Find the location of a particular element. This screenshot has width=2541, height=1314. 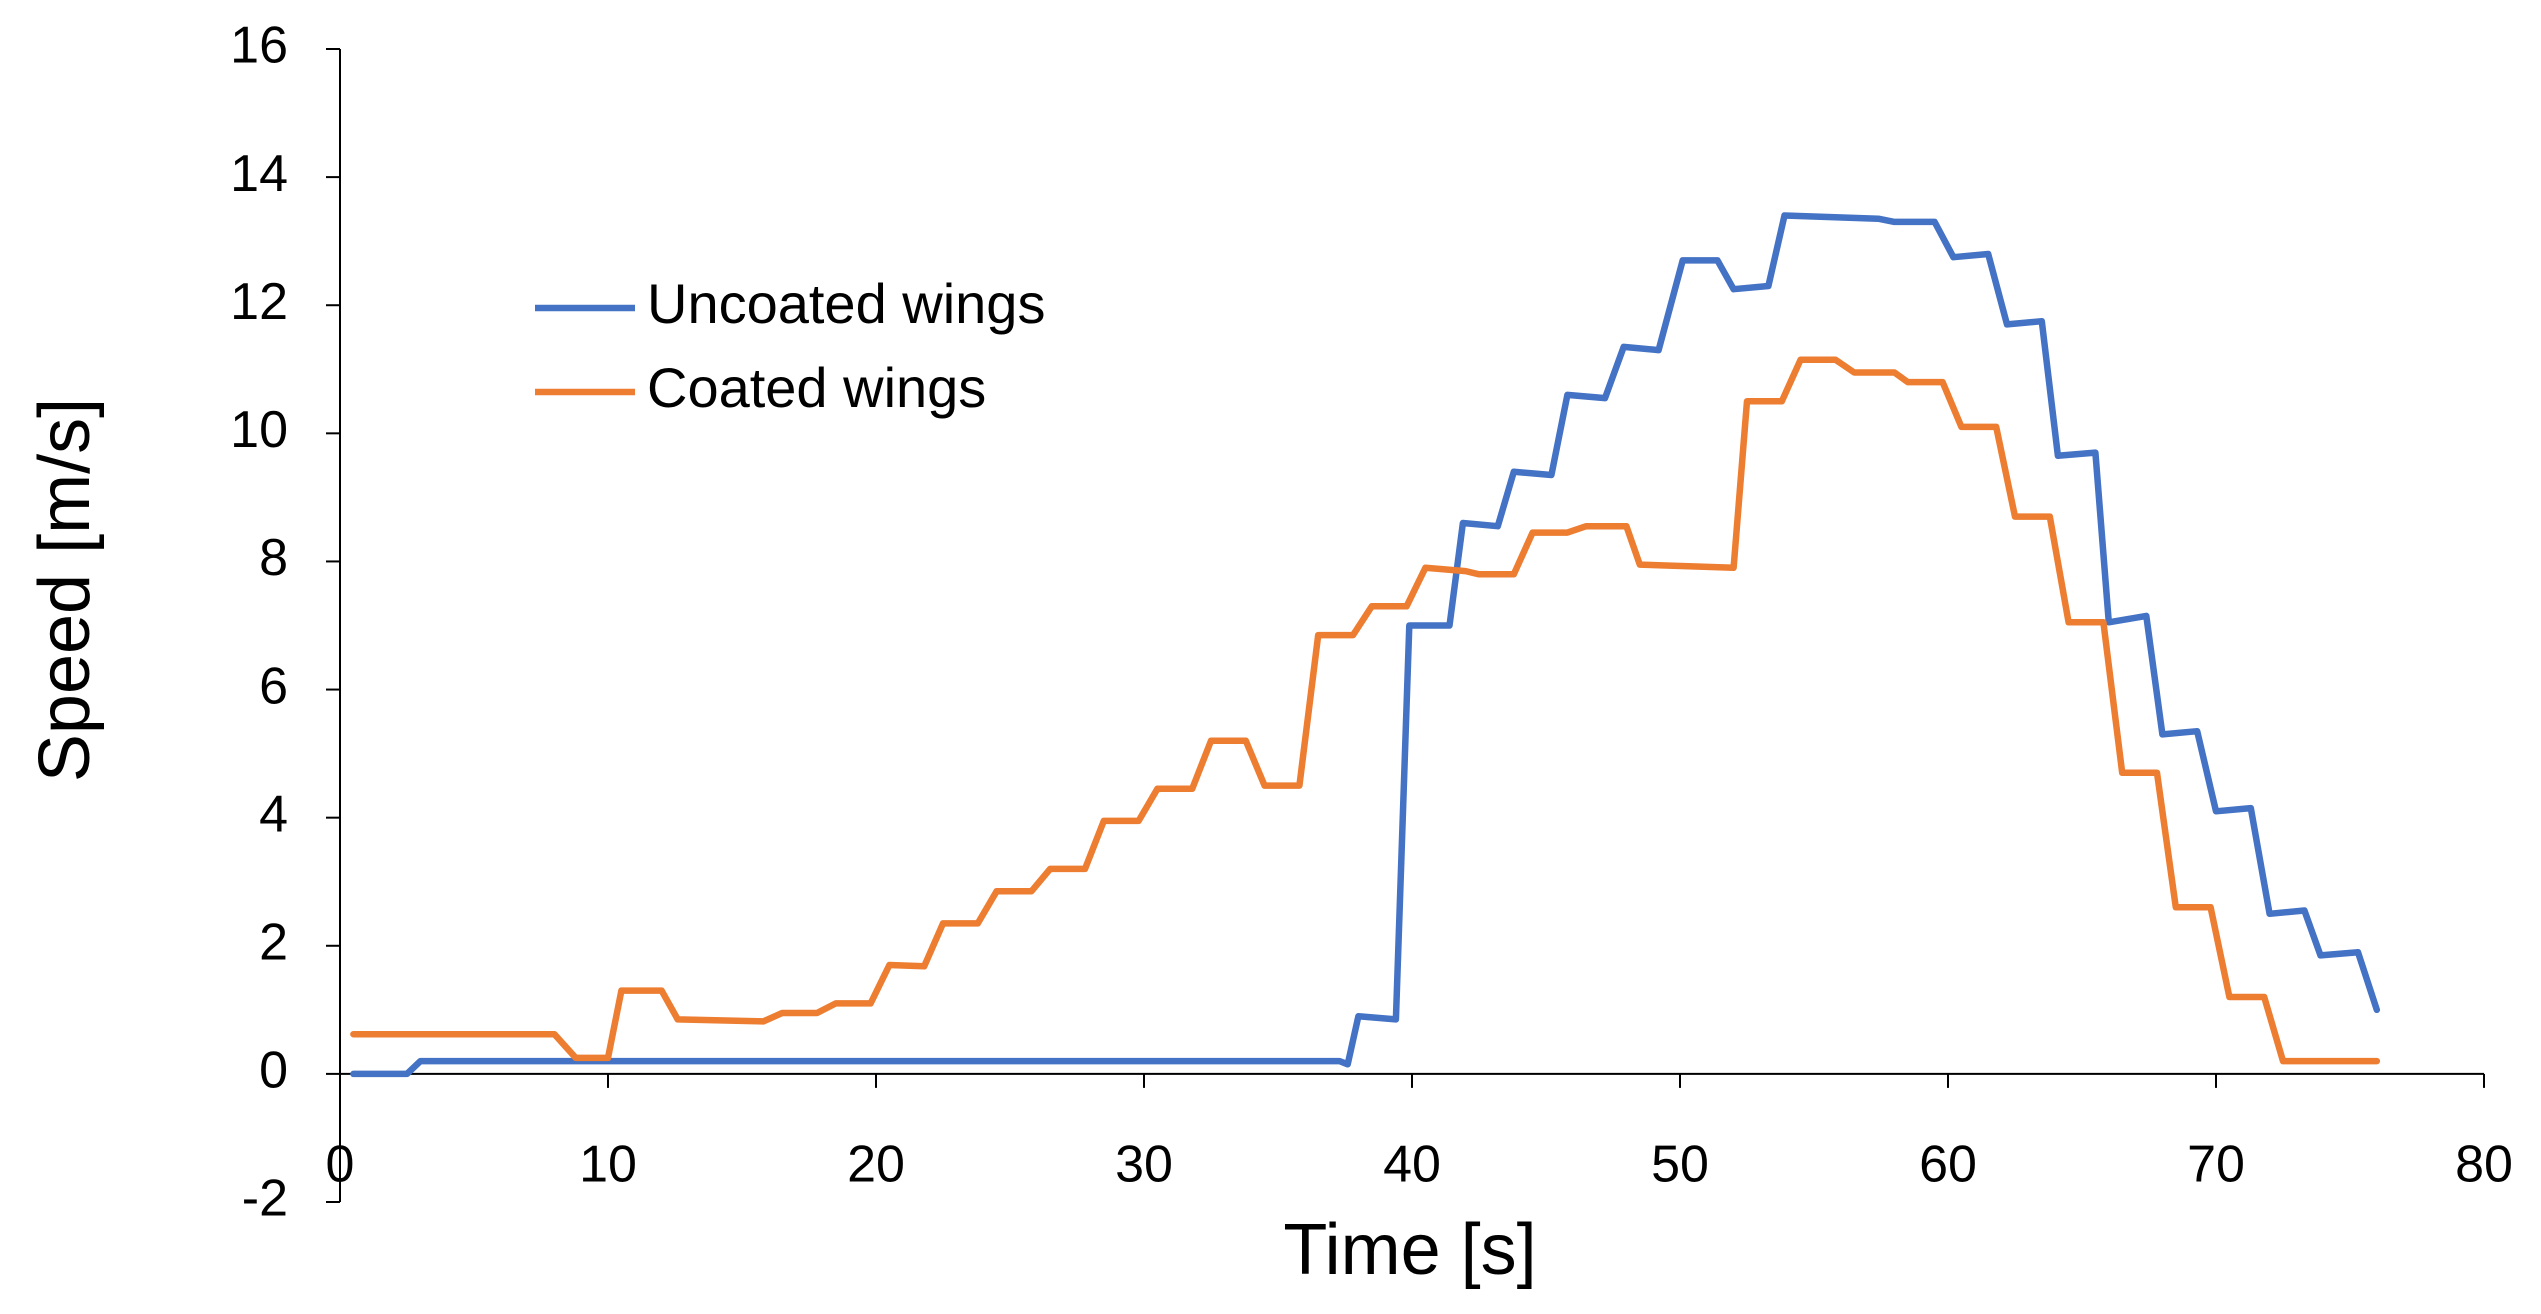

y-tick-label: 4 is located at coordinates (273, 814).